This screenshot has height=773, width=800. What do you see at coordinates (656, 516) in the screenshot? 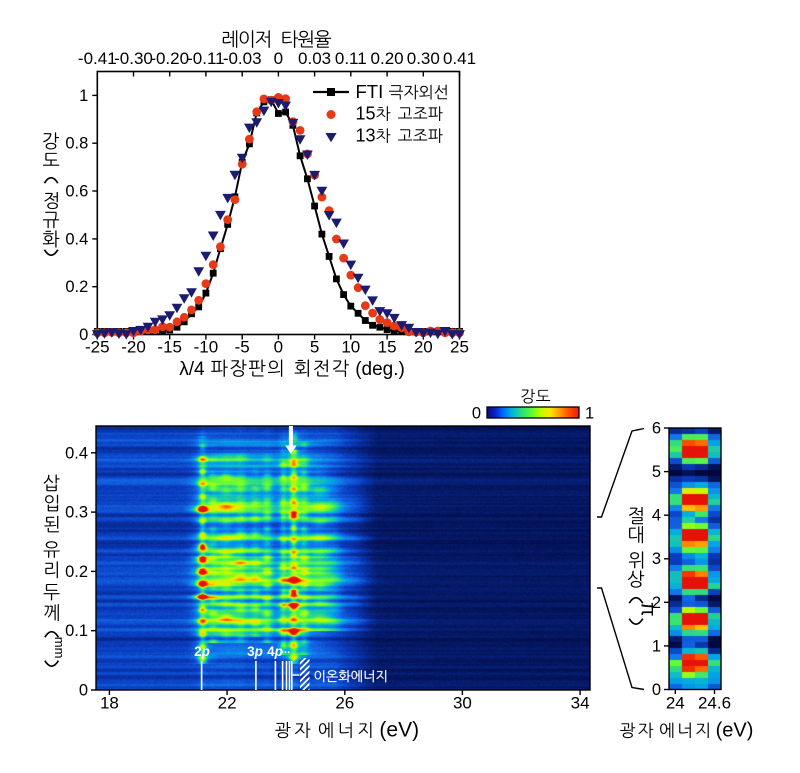
I see `svg-text: 4` at bounding box center [656, 516].